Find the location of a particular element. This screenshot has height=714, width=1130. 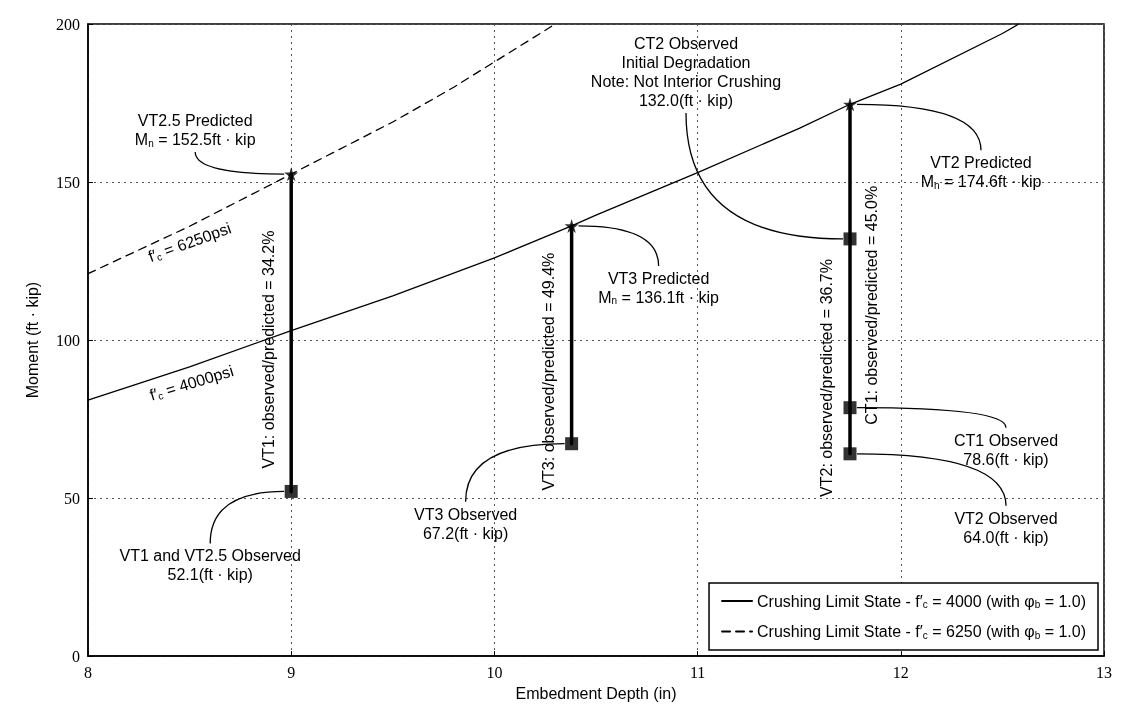

y-tick-label: 100 is located at coordinates (68, 340).